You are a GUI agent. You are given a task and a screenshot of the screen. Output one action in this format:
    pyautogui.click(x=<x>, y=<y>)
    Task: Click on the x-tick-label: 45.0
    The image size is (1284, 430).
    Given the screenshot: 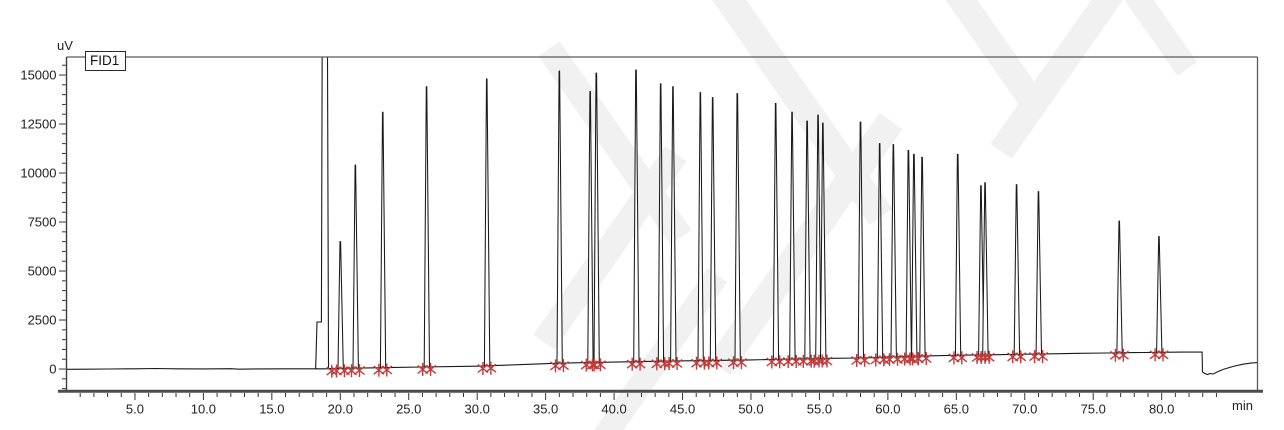 What is the action you would take?
    pyautogui.click(x=682, y=409)
    